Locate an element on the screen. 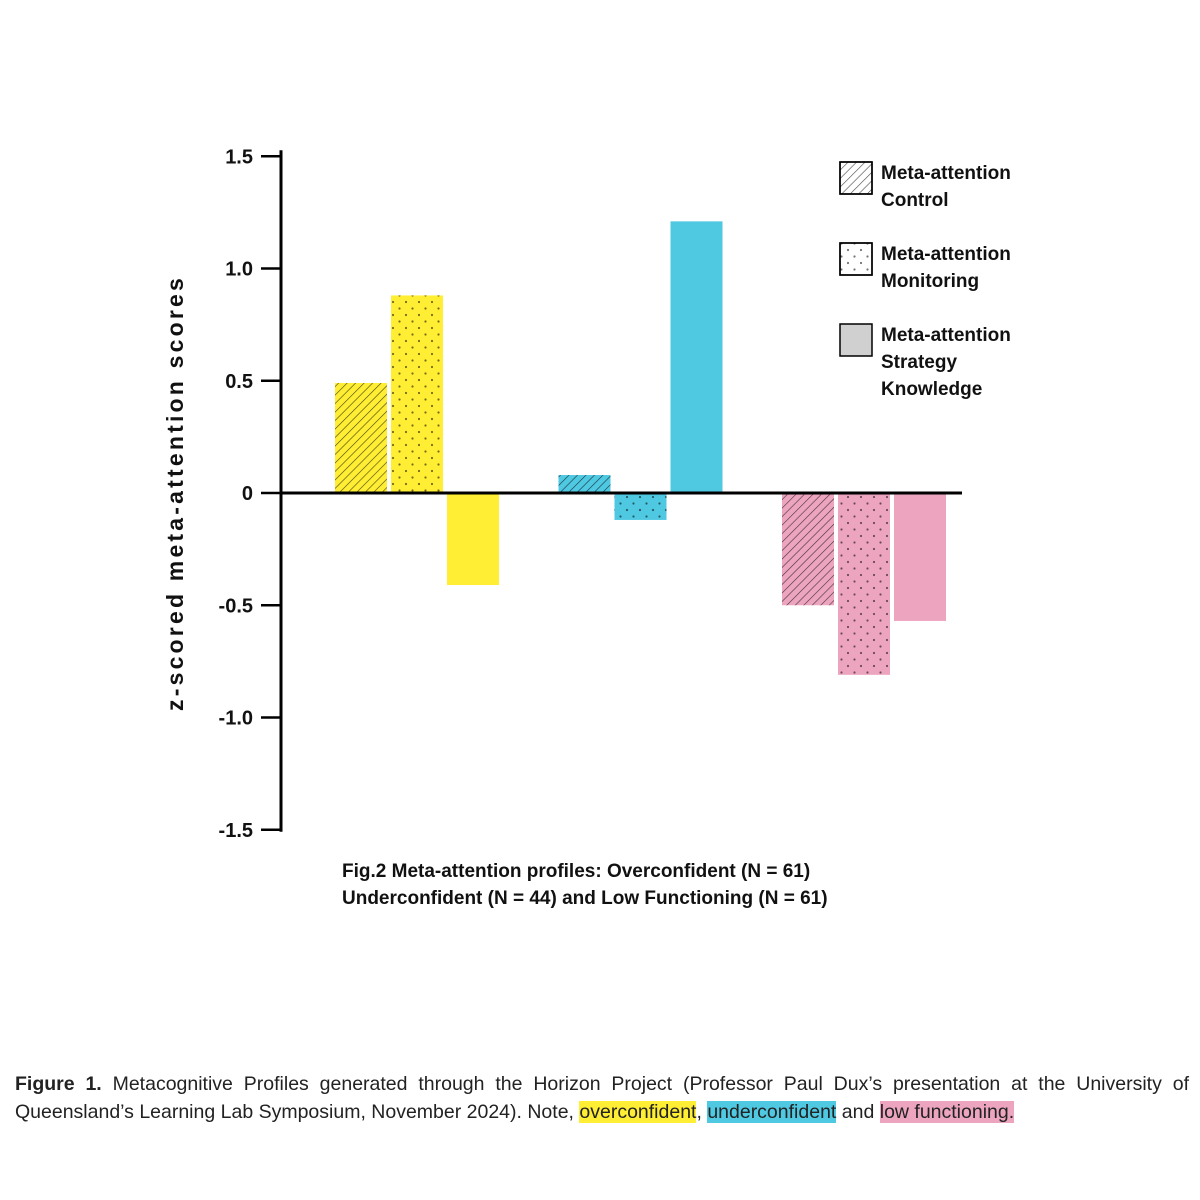  bar-group-low-functioning is located at coordinates (864, 584).